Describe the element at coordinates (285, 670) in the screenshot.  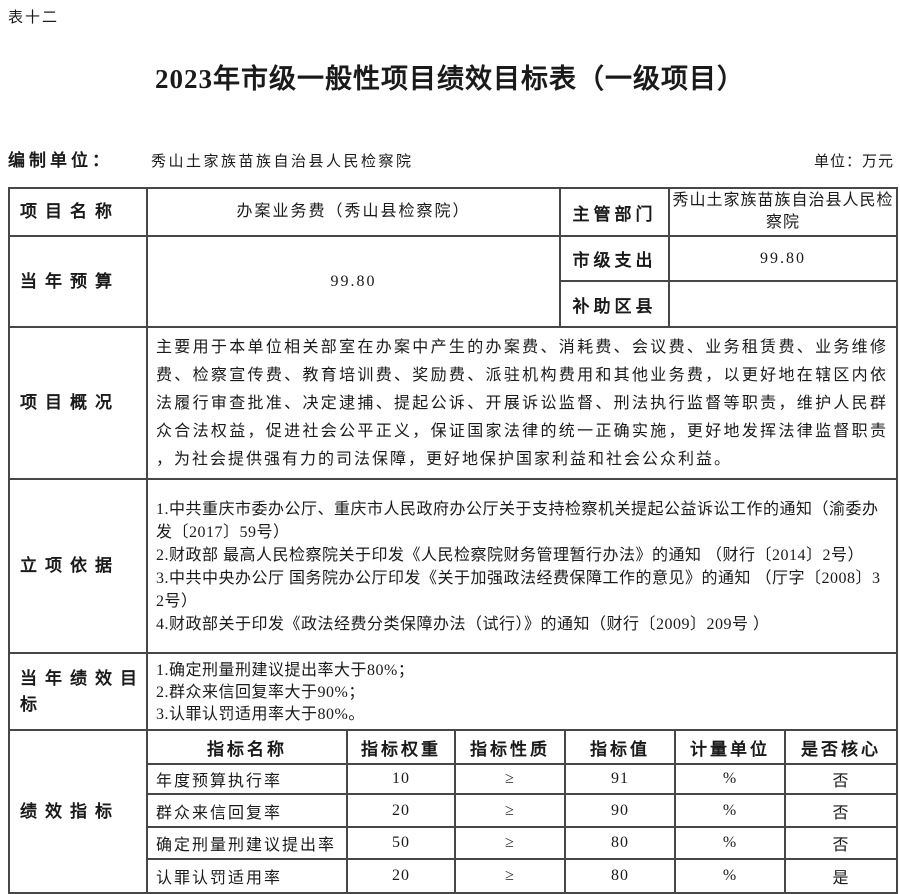
I see `goal-item: 1.确定刑量刑建议提出率大于80%；` at that location.